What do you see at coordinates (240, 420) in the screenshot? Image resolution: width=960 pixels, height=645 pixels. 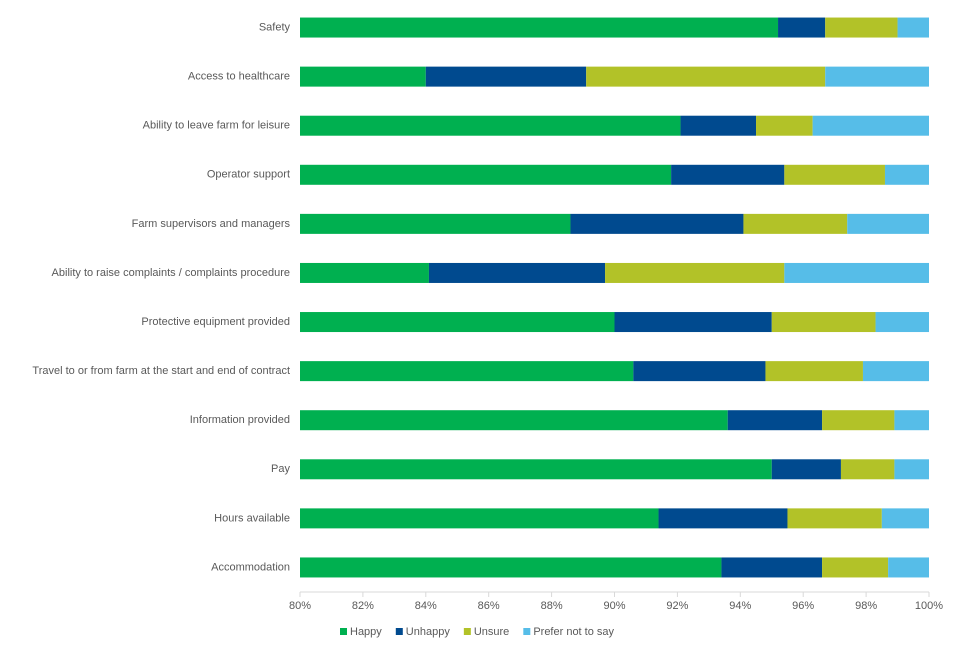 I see `y-tick-label: Information provided` at bounding box center [240, 420].